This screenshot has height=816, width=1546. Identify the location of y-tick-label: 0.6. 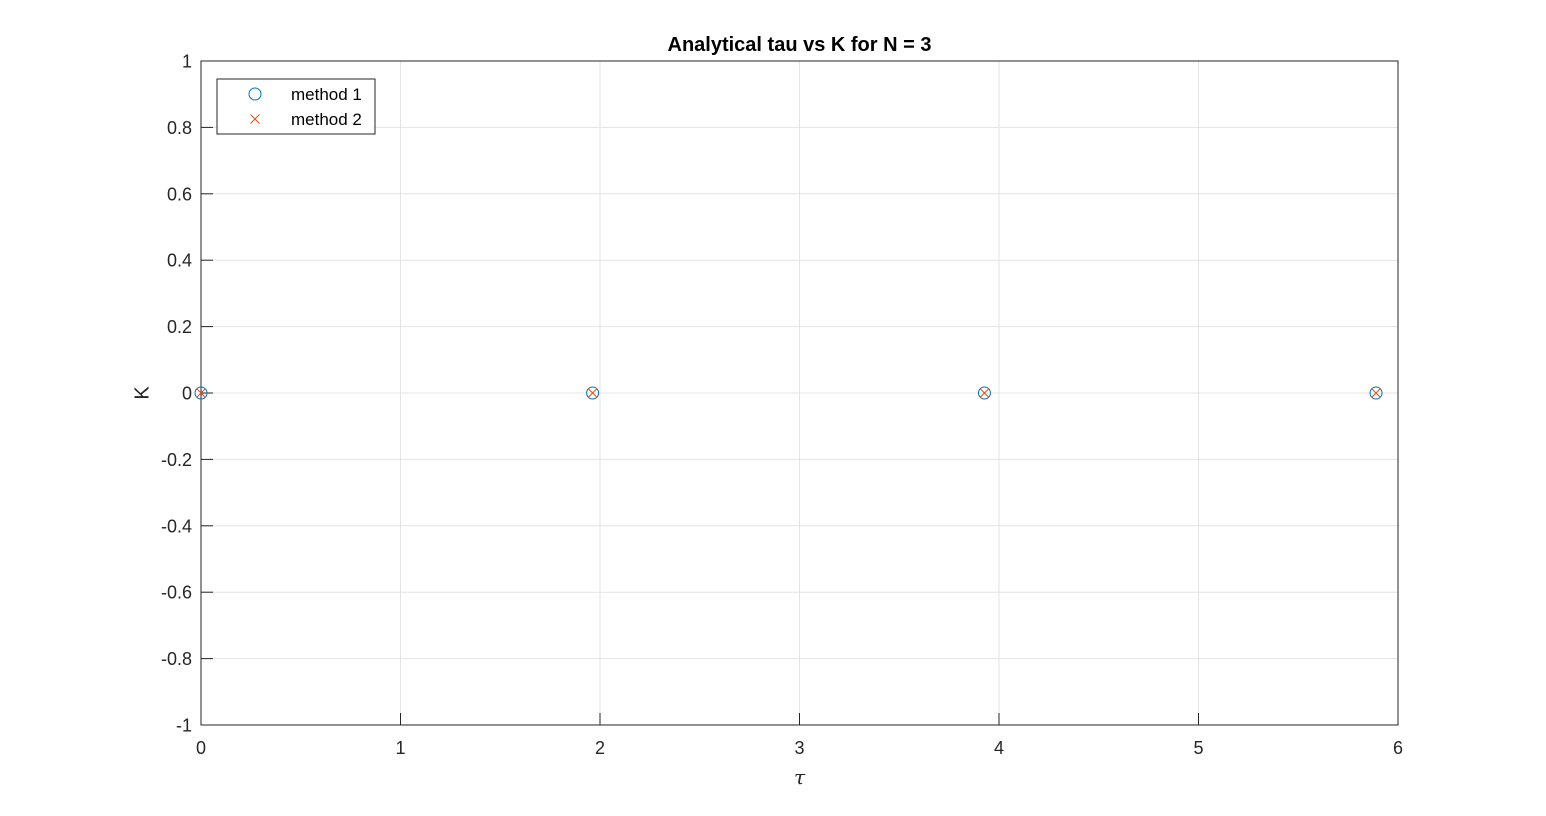
(179, 194).